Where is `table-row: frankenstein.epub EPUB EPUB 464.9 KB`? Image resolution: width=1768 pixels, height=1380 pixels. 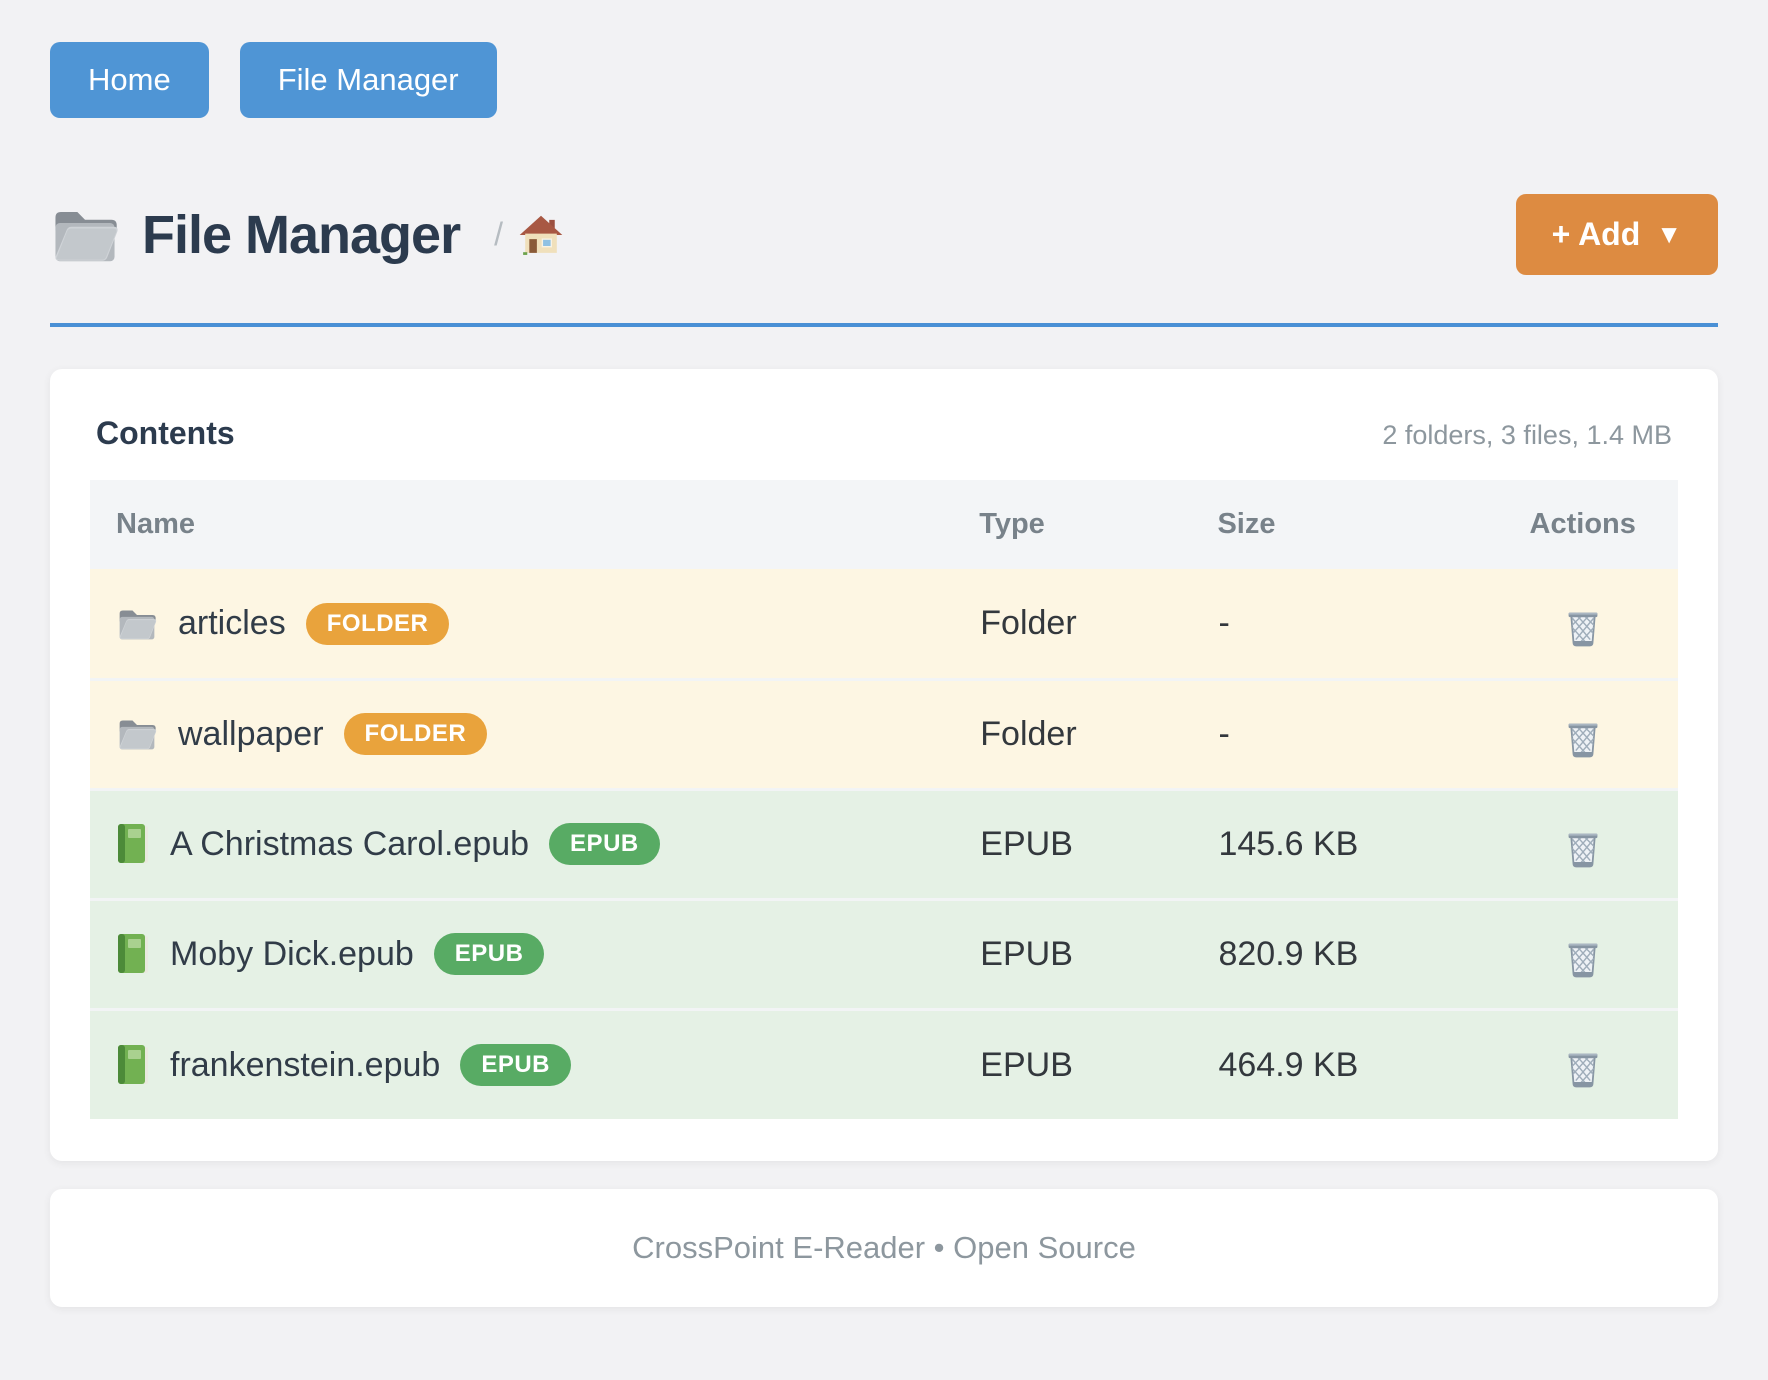
table-row: frankenstein.epub EPUB EPUB 464.9 KB is located at coordinates (884, 1064).